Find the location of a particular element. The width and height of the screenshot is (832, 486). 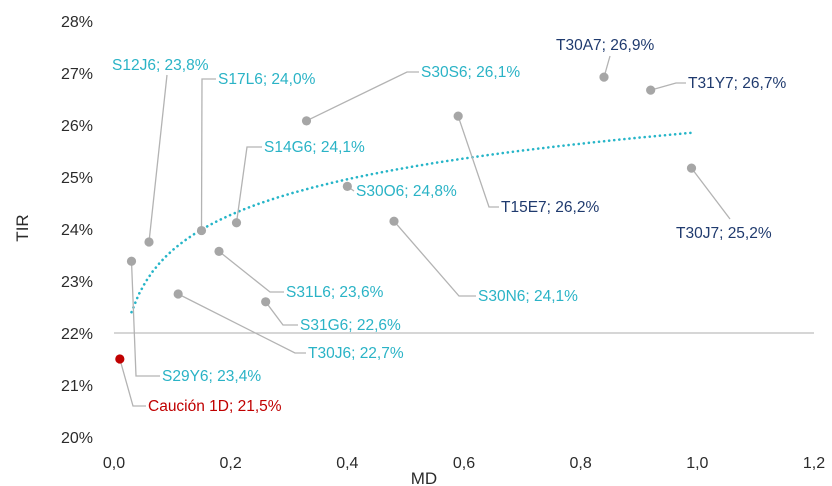

y-axis-ticks: 20% 21% 22% 23% 24% 25% 26% 27% 28% is located at coordinates (77, 230).